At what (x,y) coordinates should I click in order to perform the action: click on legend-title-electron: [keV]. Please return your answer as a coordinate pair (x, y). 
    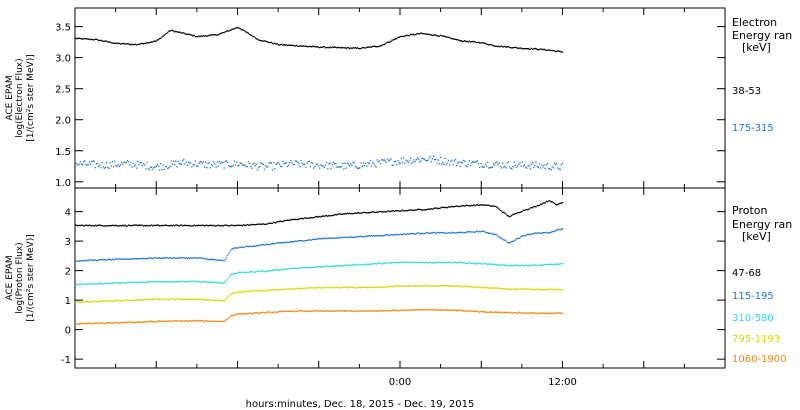
    Looking at the image, I should click on (756, 47).